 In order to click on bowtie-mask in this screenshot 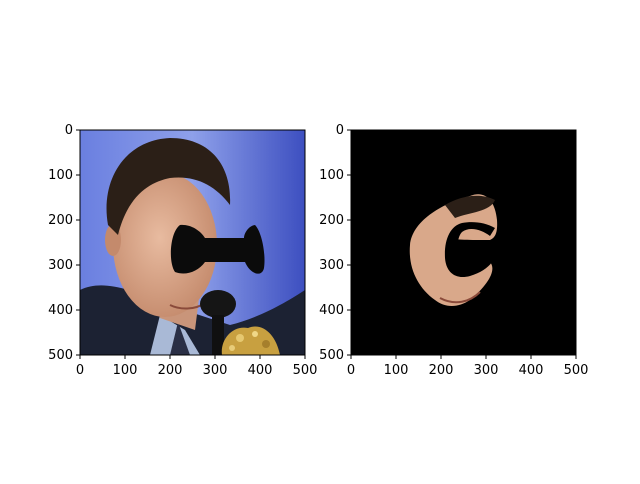, I will do `click(217, 249)`.